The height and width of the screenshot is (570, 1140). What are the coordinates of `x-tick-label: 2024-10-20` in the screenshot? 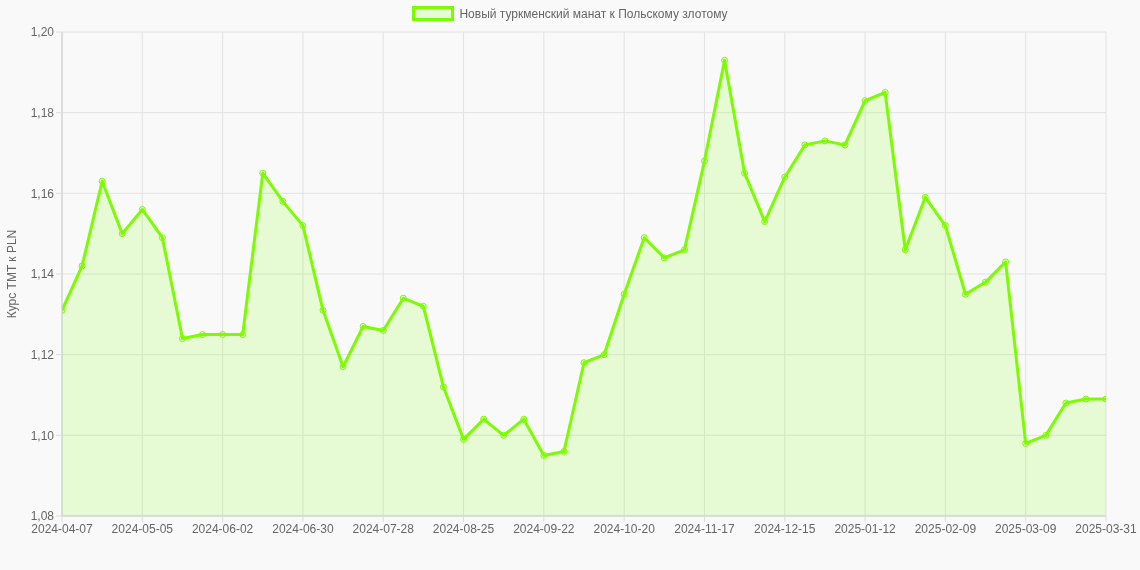 It's located at (624, 528).